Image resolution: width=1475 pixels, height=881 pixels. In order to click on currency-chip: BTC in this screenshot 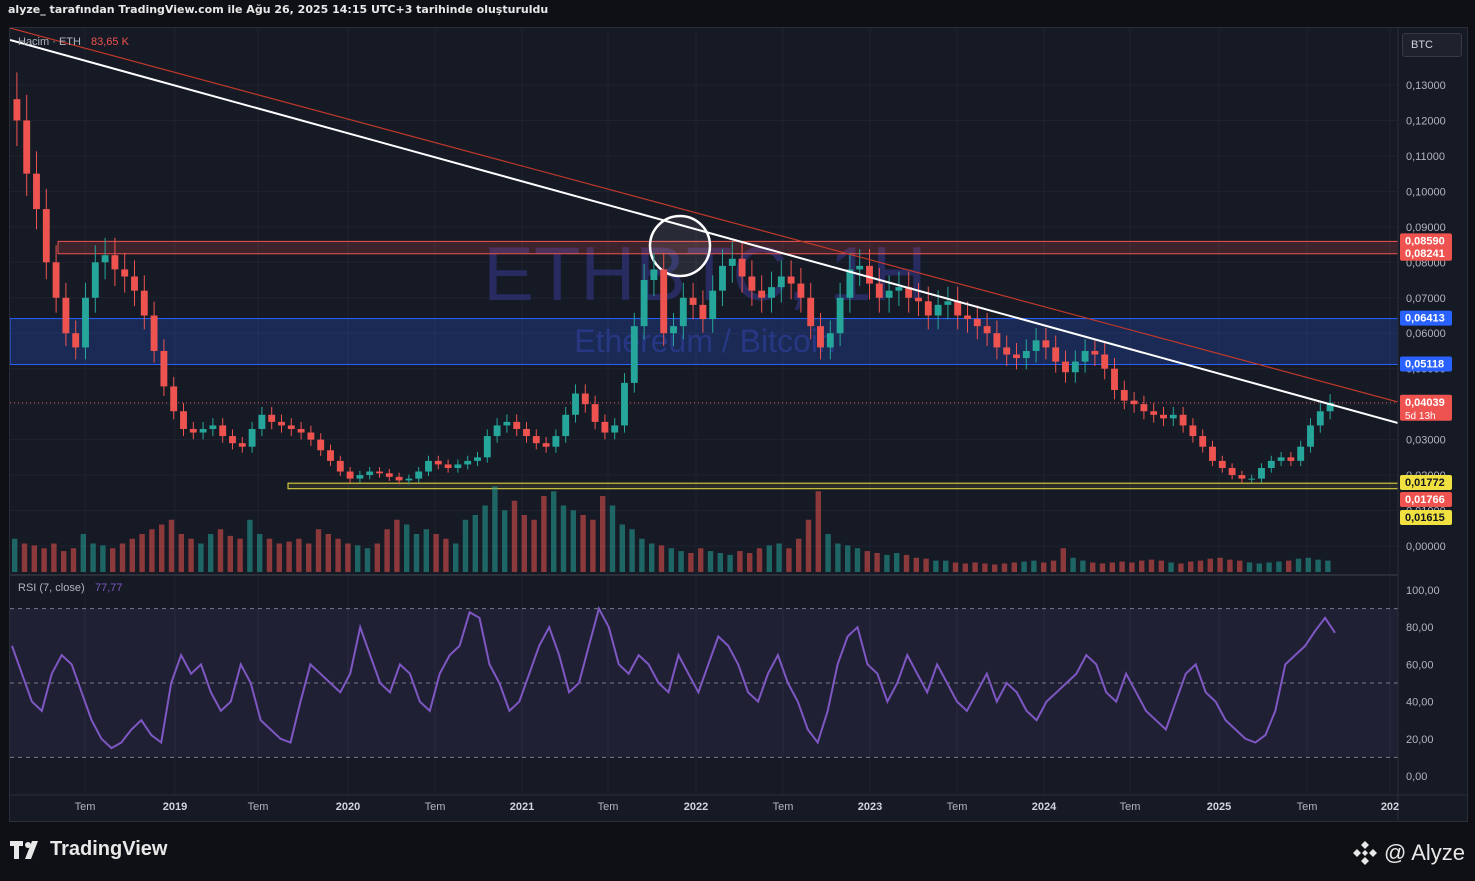, I will do `click(1432, 45)`.